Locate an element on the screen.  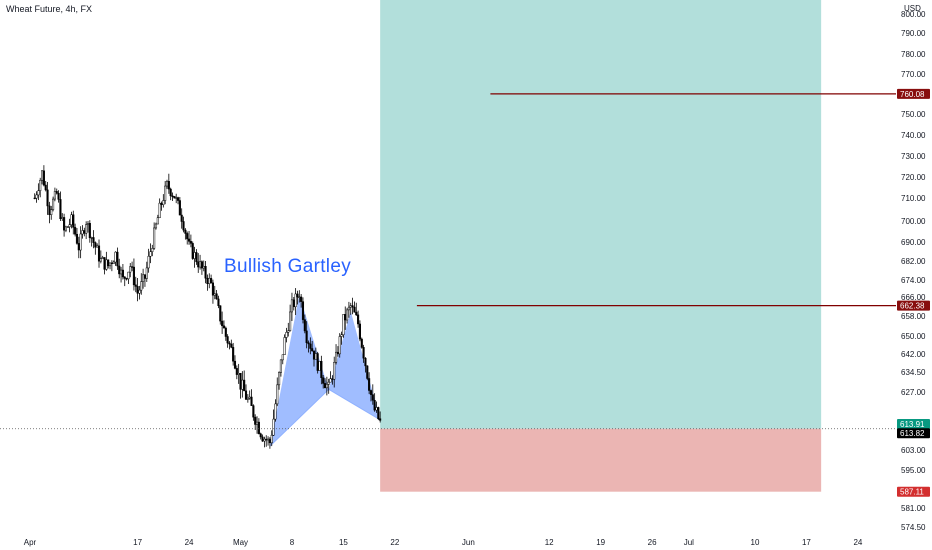
price-badge-label: 760.08 is located at coordinates (912, 94).